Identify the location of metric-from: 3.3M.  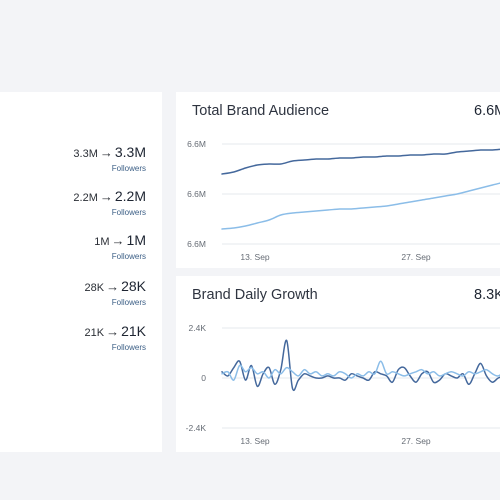
(85, 154).